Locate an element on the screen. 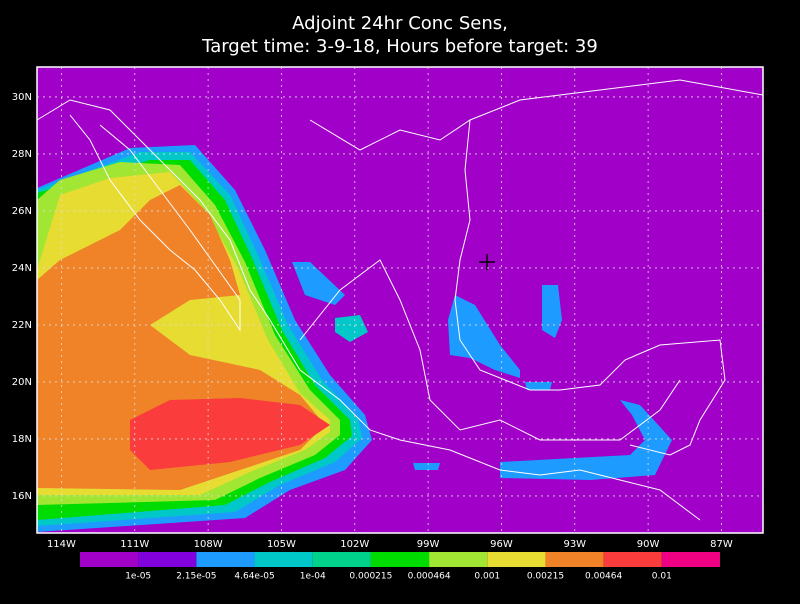 The width and height of the screenshot is (800, 604). x-tick-label: 108W is located at coordinates (208, 544).